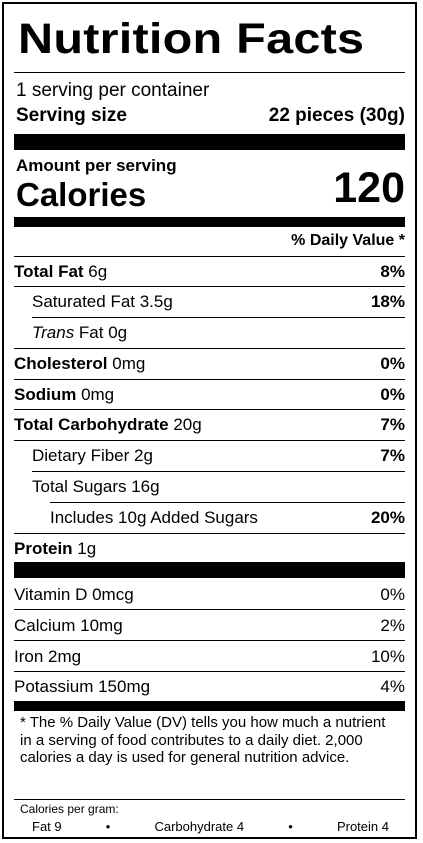 Image resolution: width=423 pixels, height=843 pixels. What do you see at coordinates (92, 455) in the screenshot?
I see `nutrient-name: Dietary Fiber 2g` at bounding box center [92, 455].